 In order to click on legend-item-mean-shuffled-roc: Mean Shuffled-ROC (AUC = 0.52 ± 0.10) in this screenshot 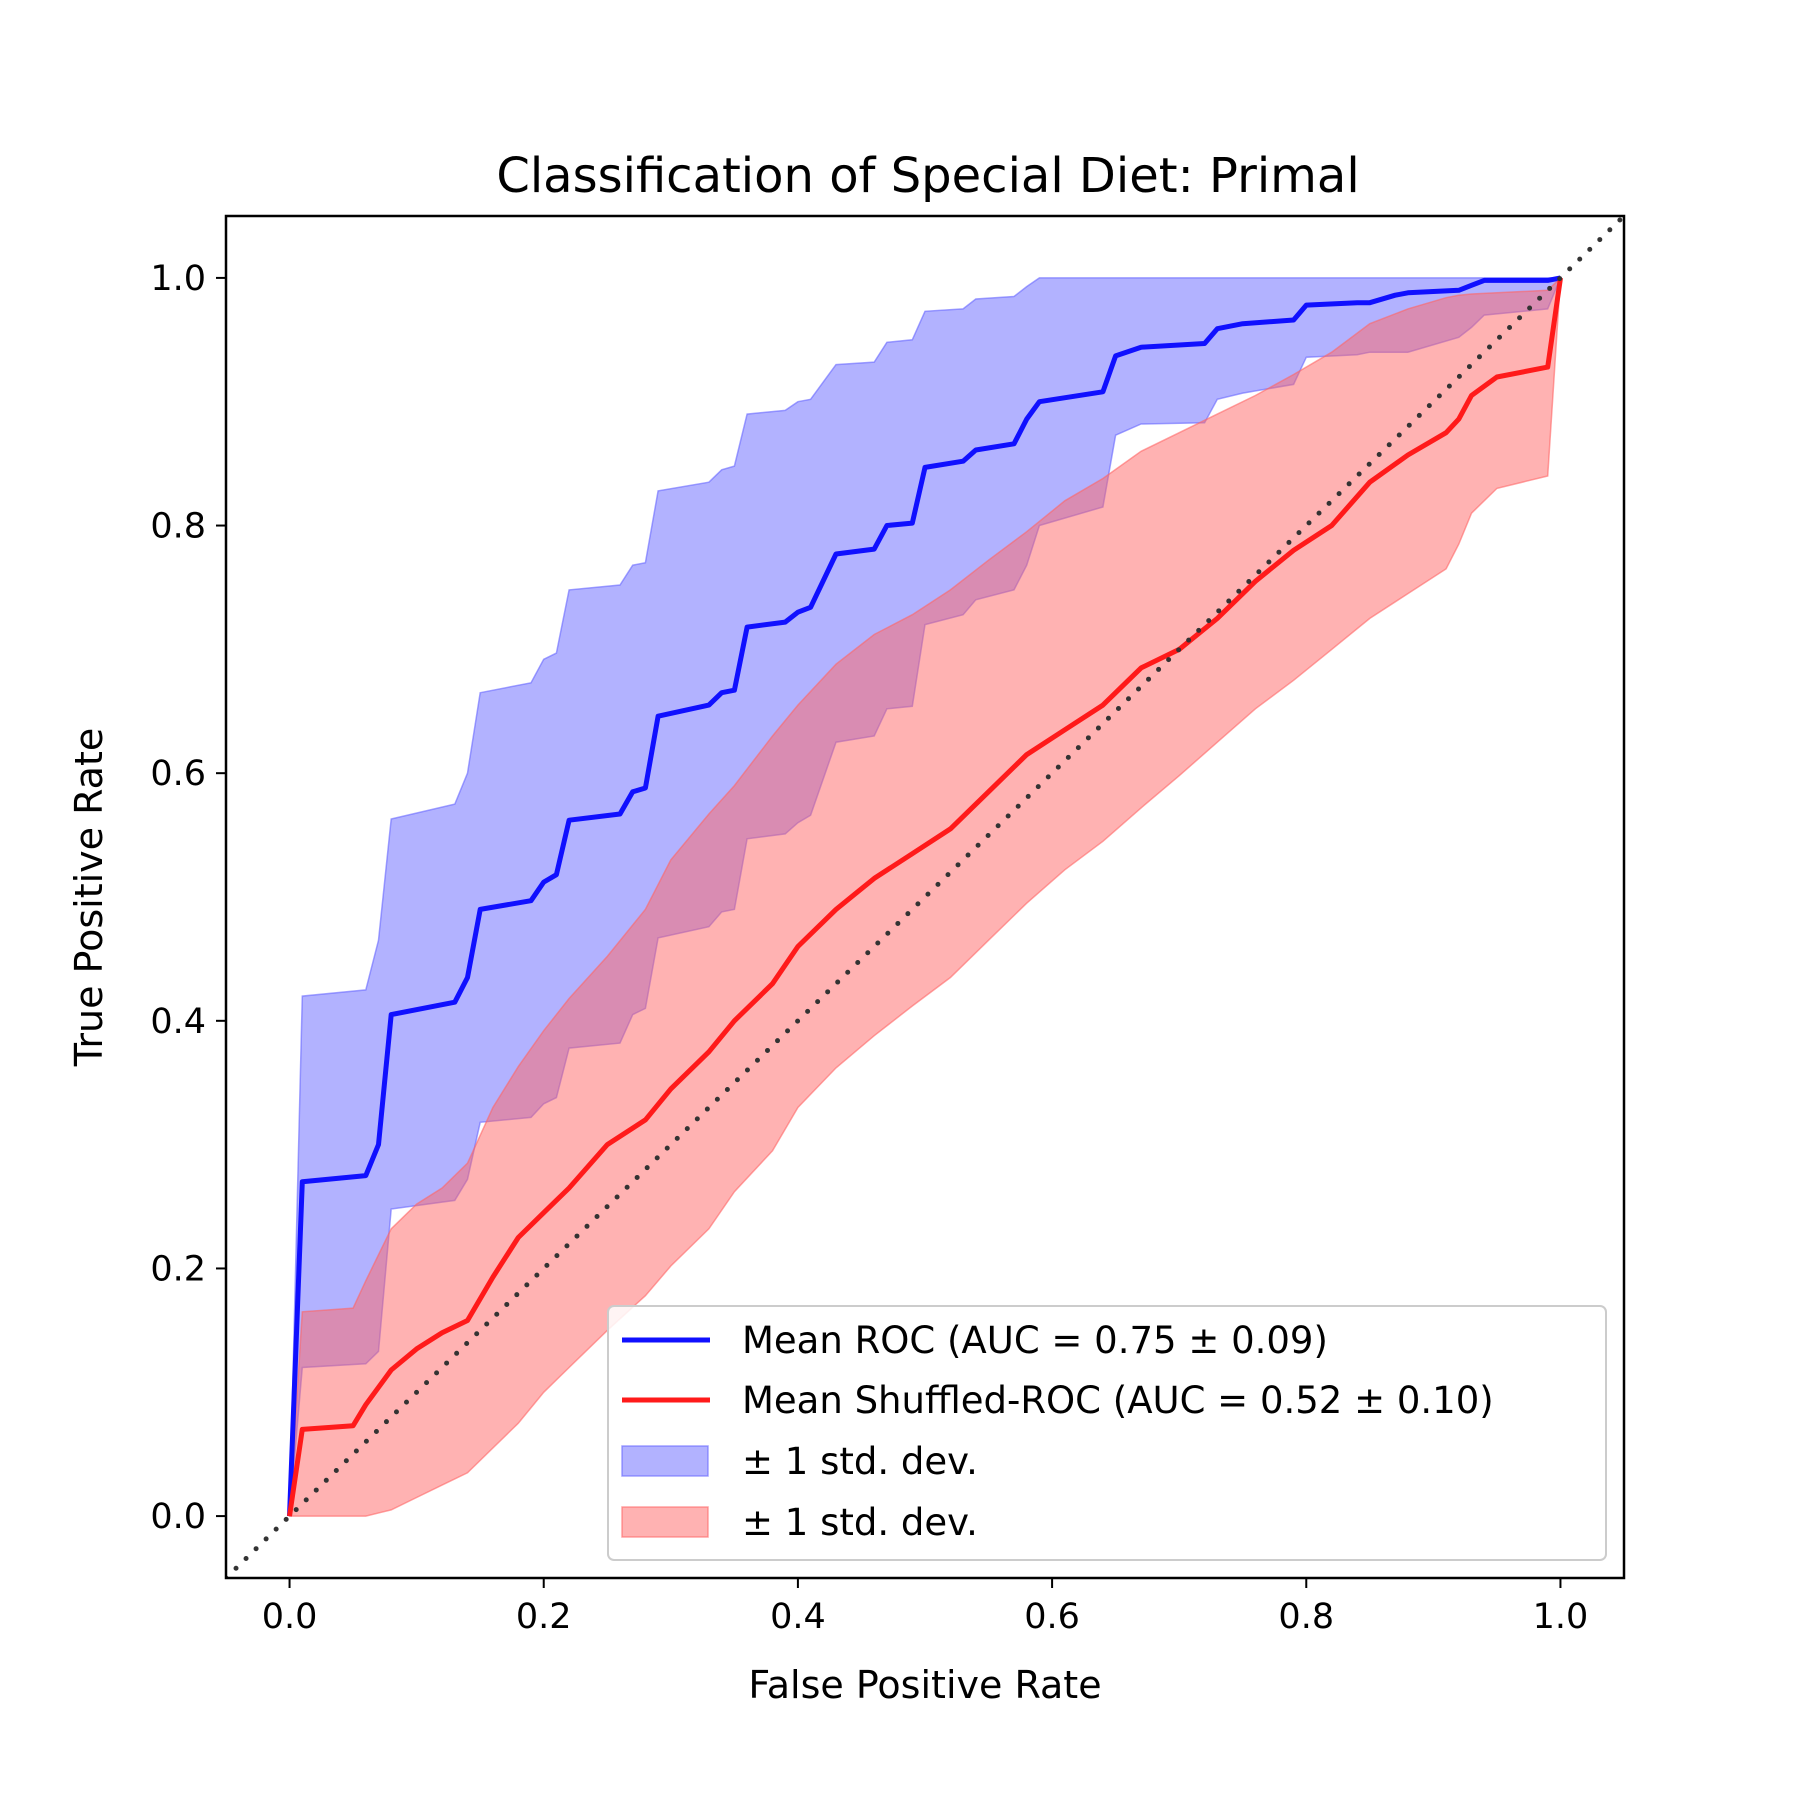, I will do `click(1058, 1400)`.